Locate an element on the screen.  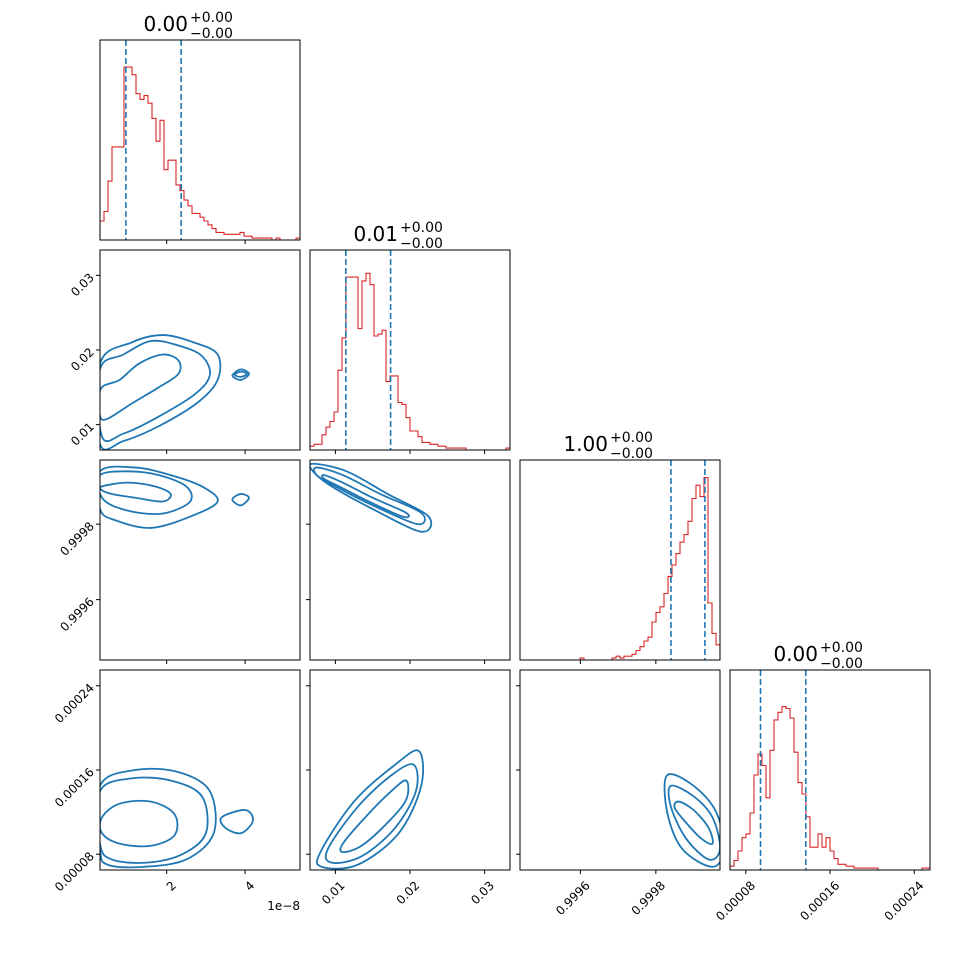
title-value: 0.01 is located at coordinates (375, 234).